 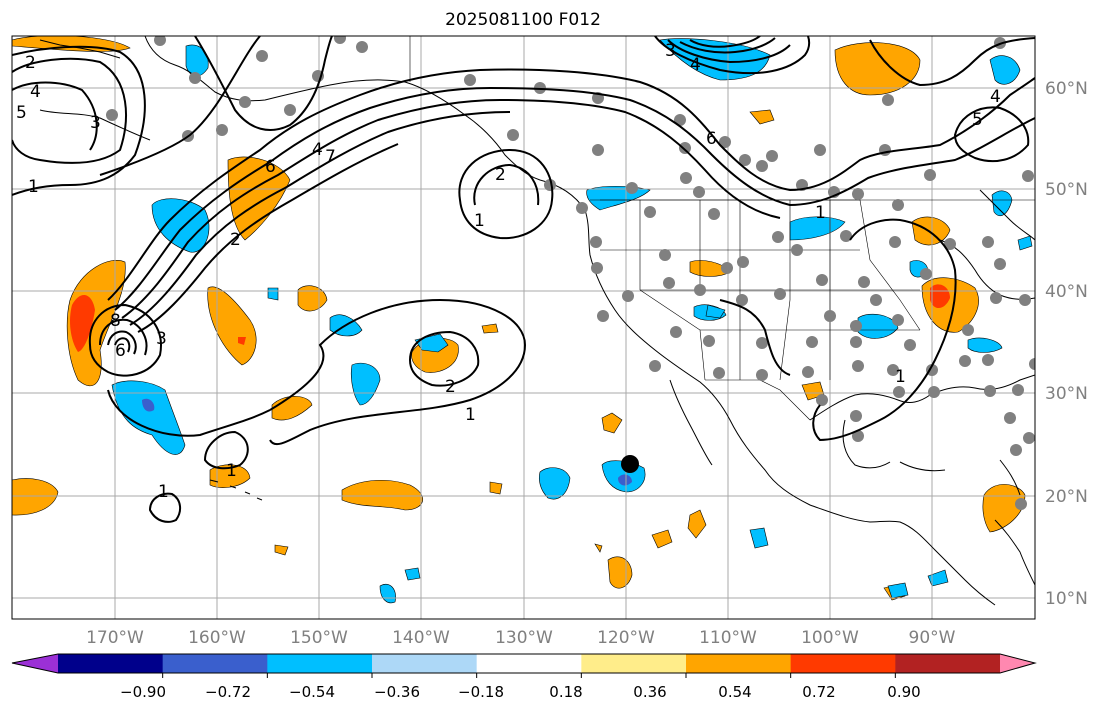 I want to click on lon-label: 150°W, so click(x=319, y=638).